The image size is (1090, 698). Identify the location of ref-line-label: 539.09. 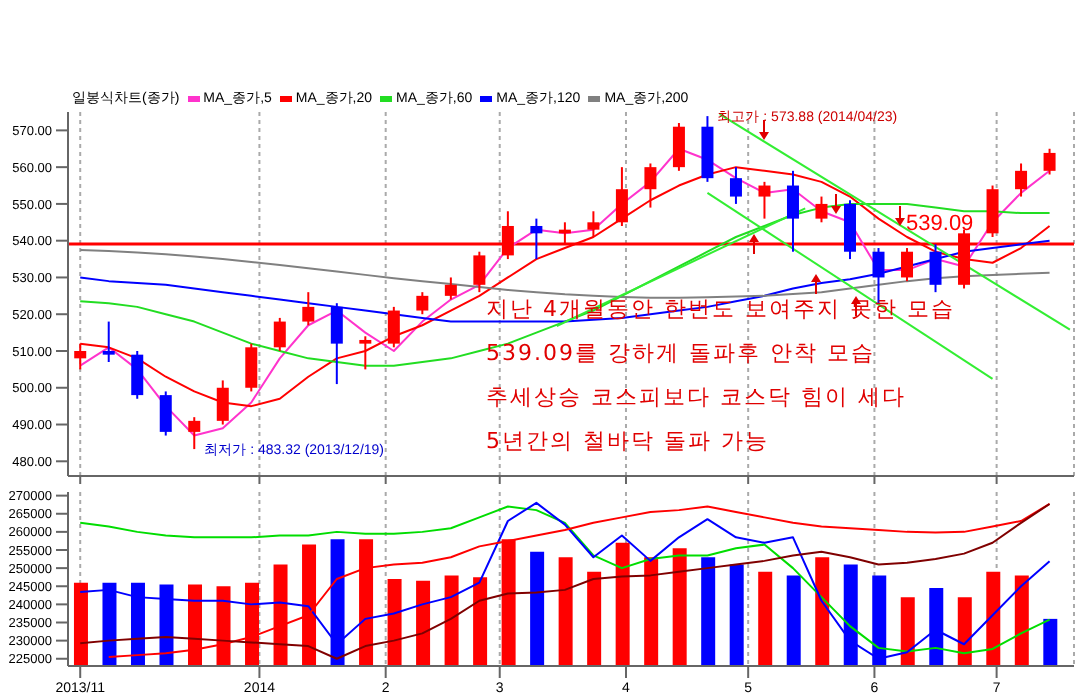
(940, 224).